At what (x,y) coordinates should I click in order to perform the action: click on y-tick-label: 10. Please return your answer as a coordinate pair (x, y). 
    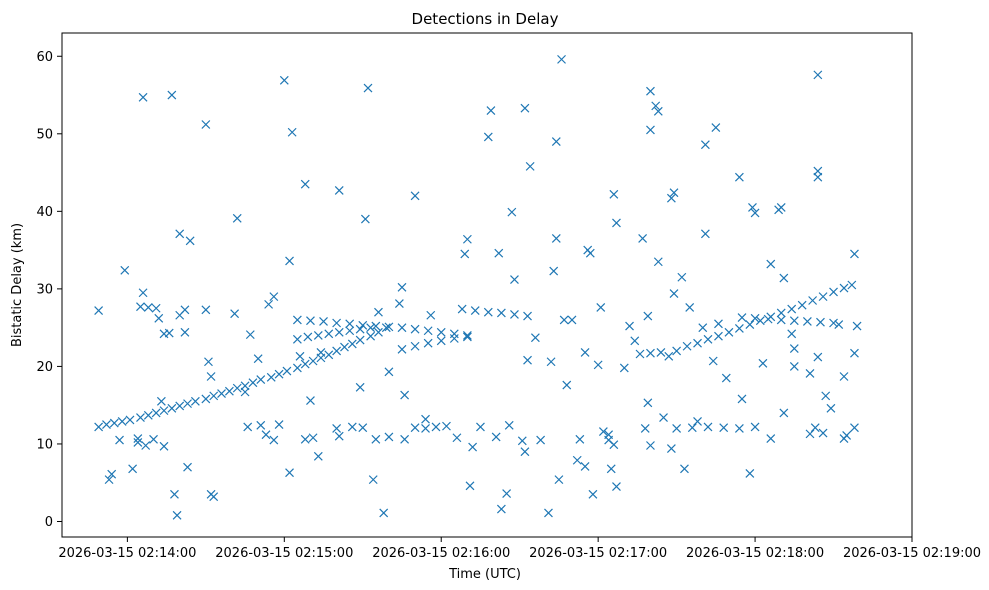
    Looking at the image, I should click on (44, 444).